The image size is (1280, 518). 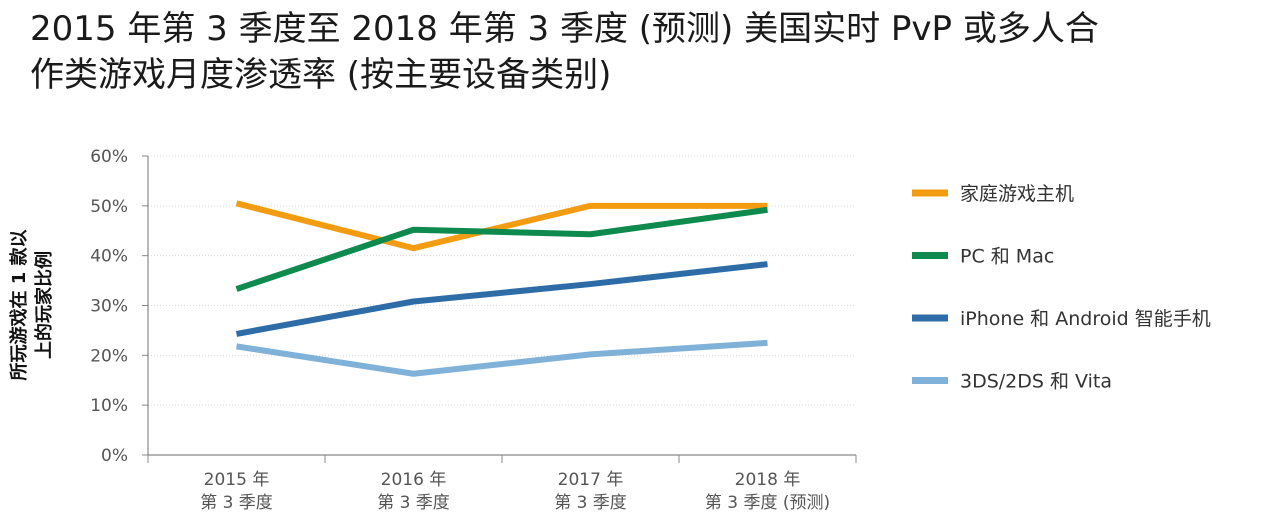 I want to click on y-axis-label-line2: 上的玩家比例, so click(x=44, y=305).